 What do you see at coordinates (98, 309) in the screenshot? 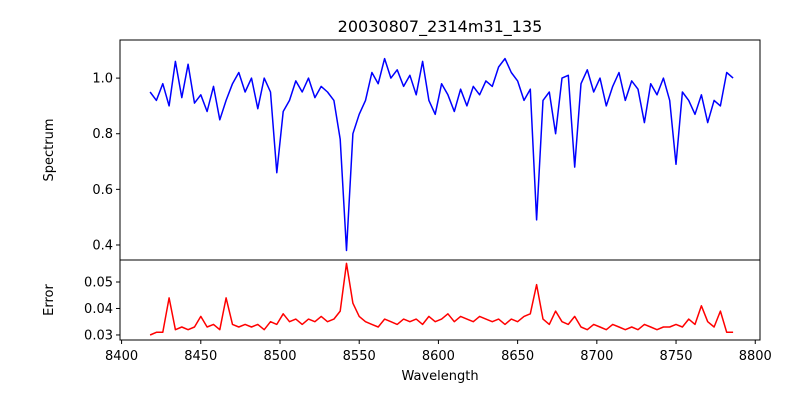
I see `y-tick-label: 0.04` at bounding box center [98, 309].